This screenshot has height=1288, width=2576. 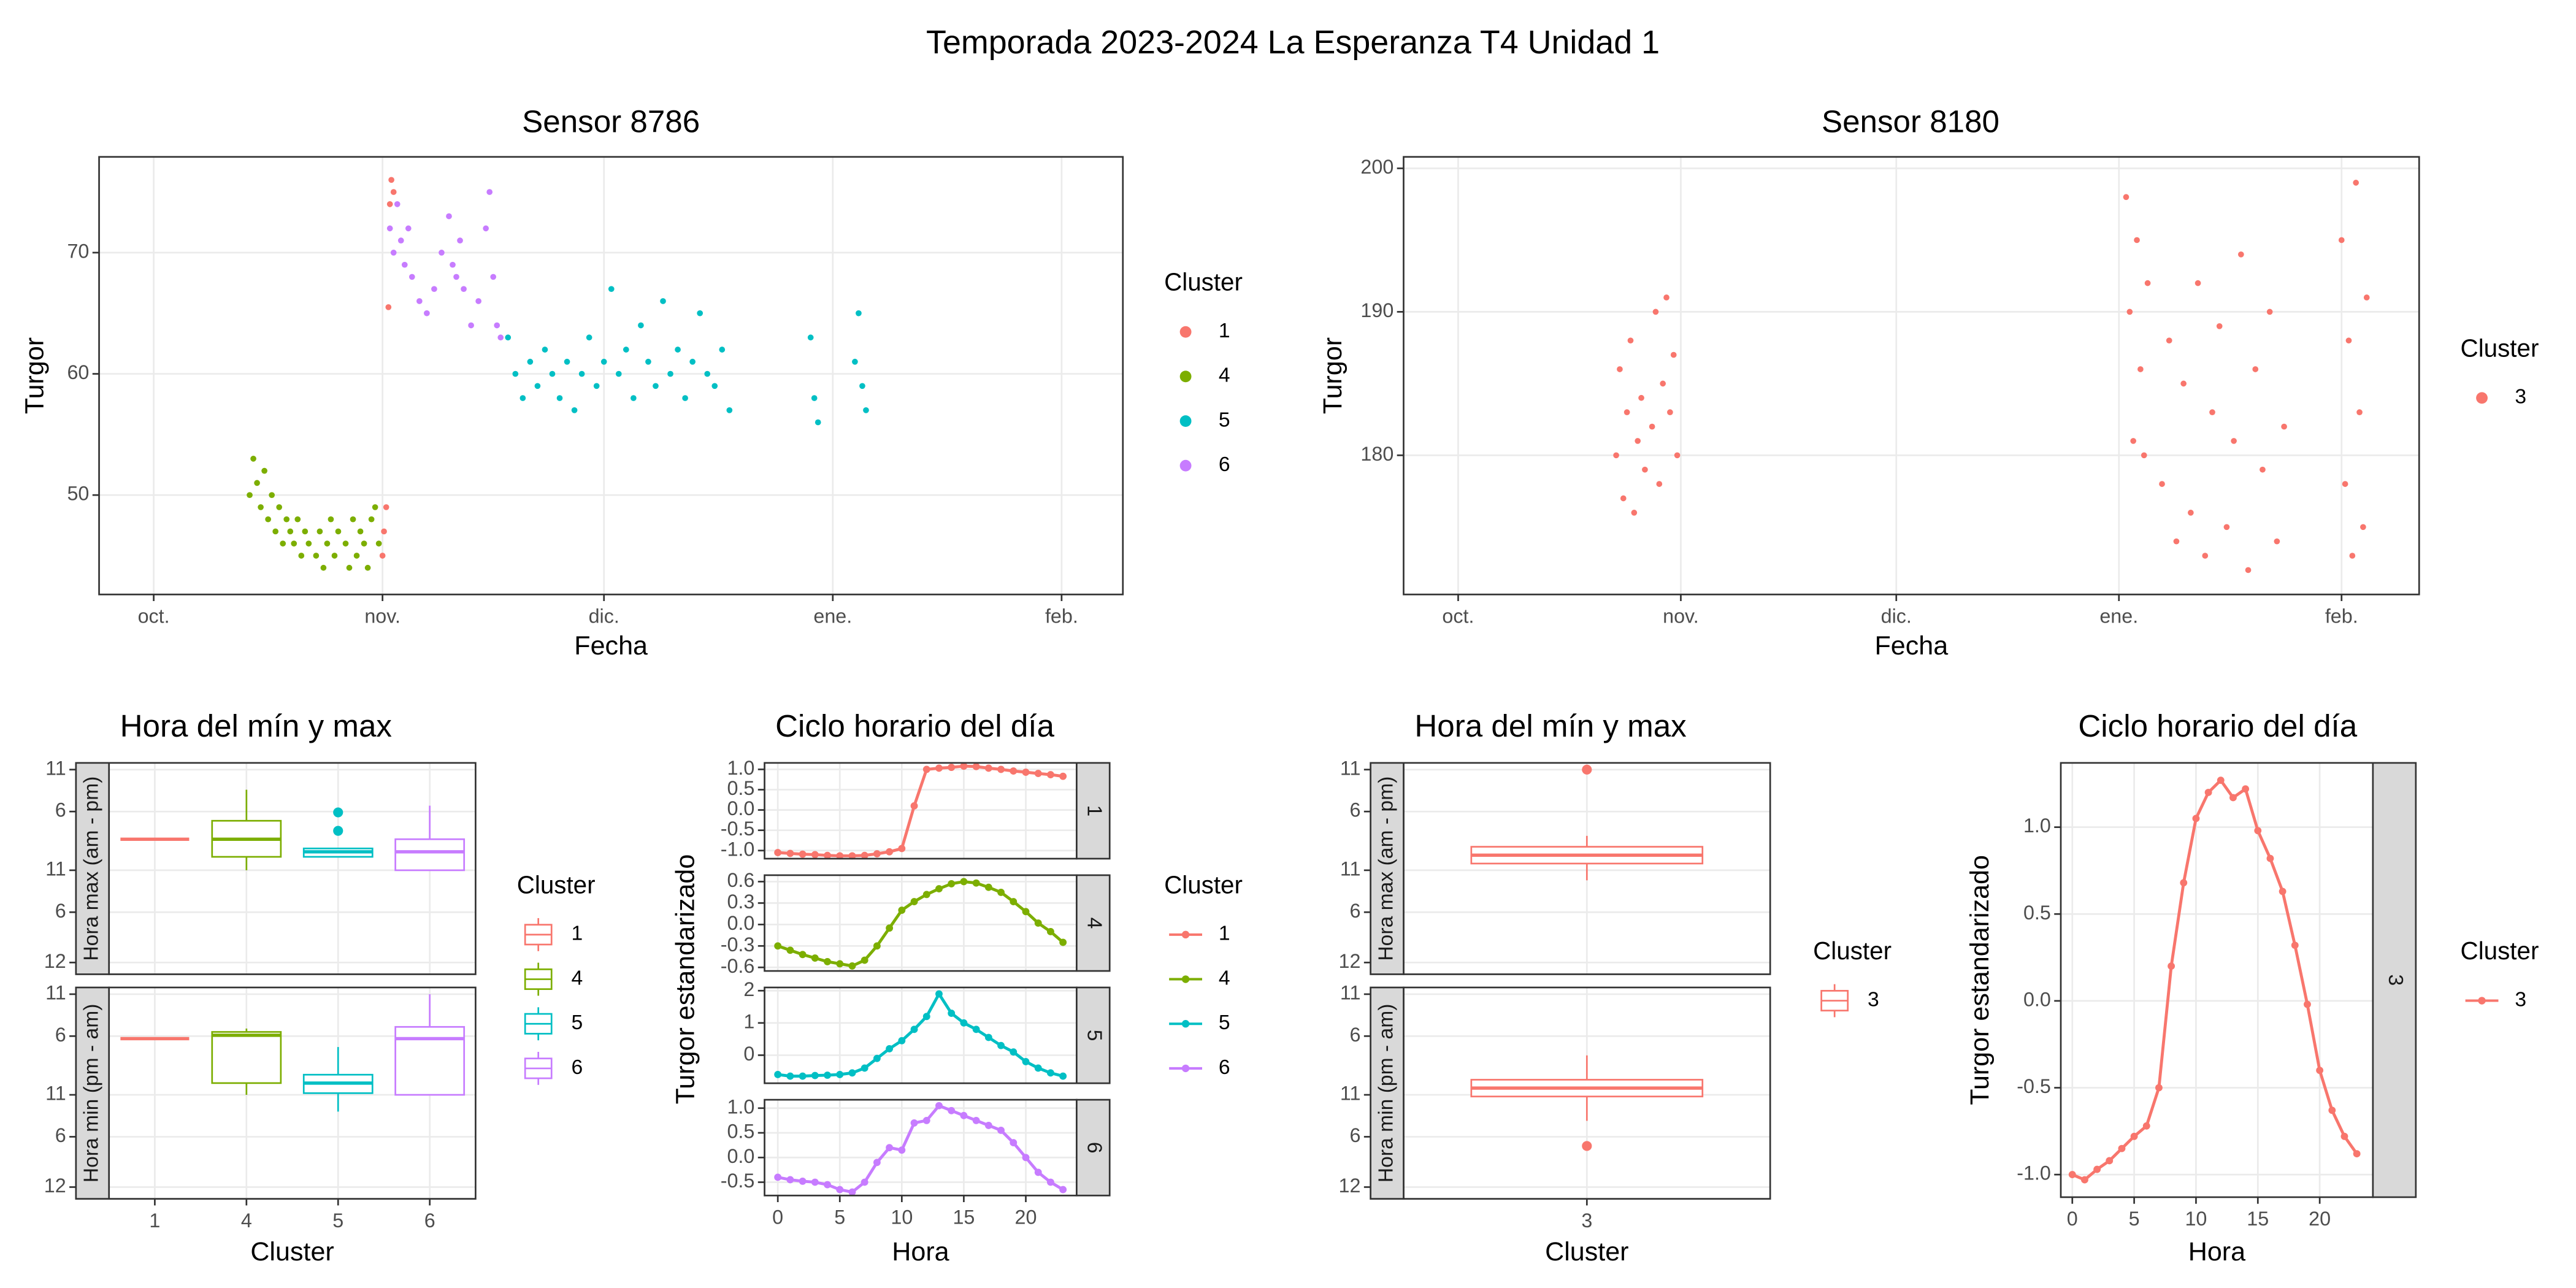 I want to click on y-tick-label: 0.5, so click(x=740, y=788).